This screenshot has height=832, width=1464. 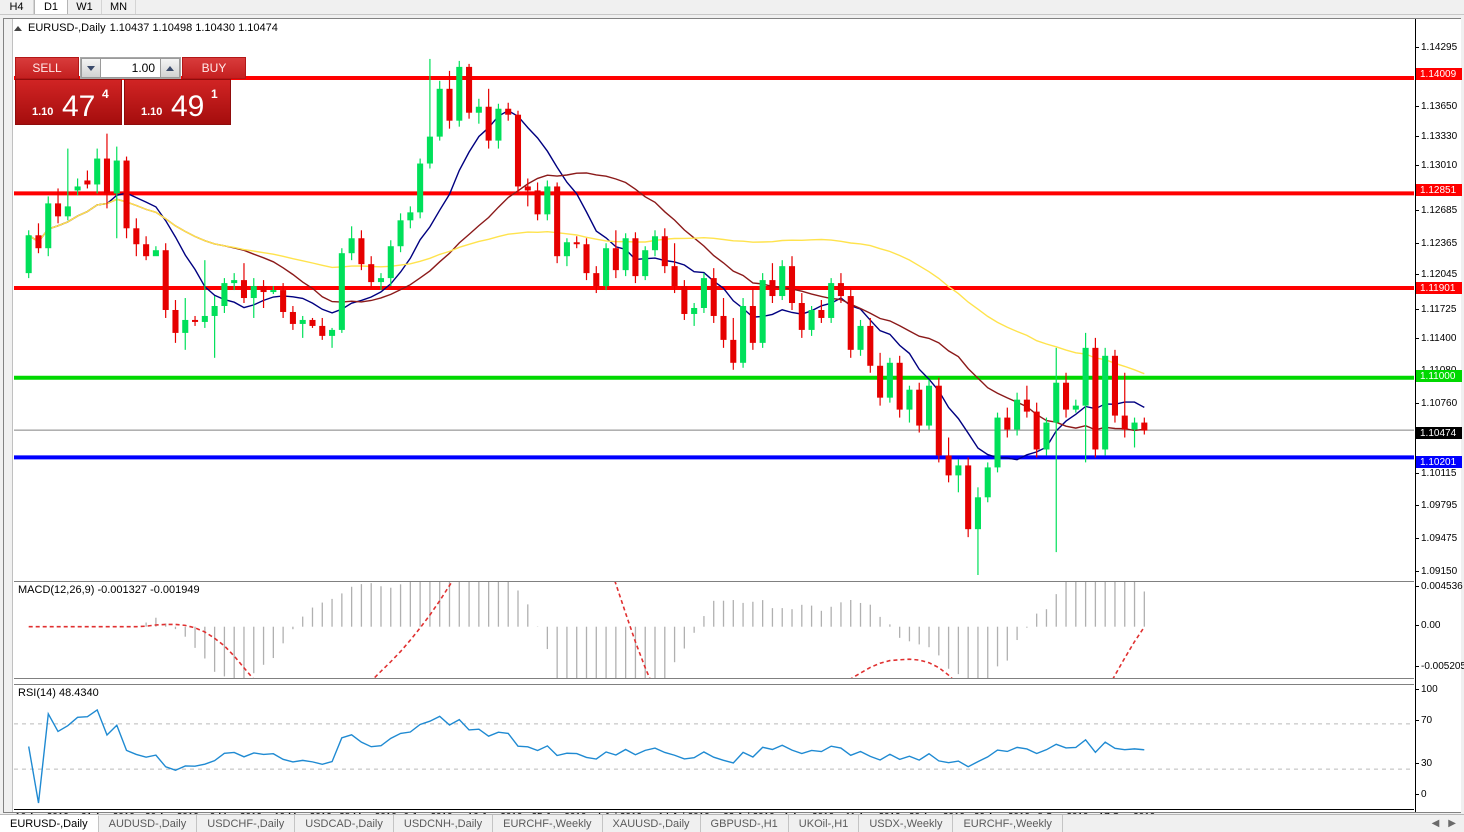 I want to click on buy-price-tile: 1.10 49 1, so click(x=177, y=102).